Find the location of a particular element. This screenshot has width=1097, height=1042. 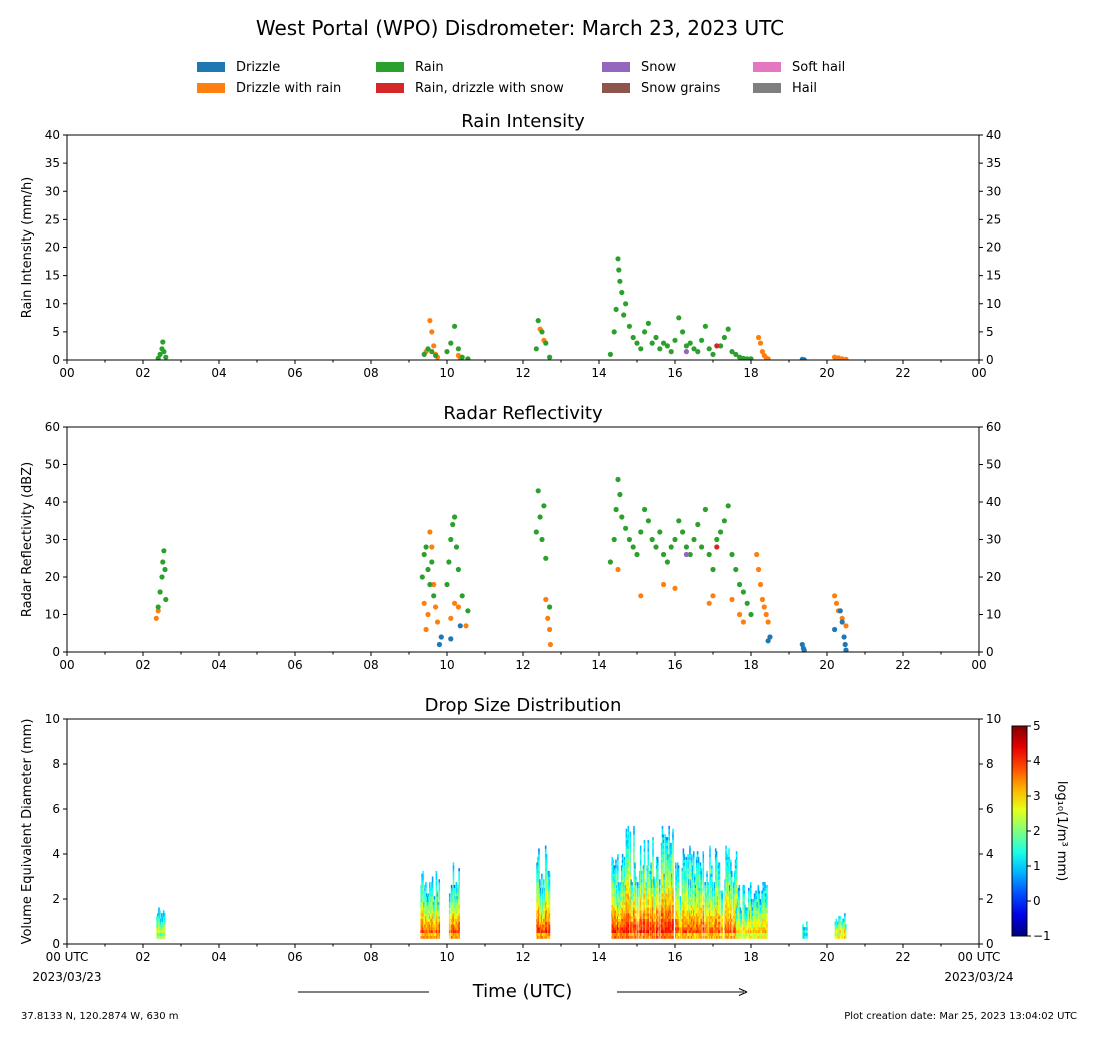

y-tick-label: 10 is located at coordinates (993, 719).